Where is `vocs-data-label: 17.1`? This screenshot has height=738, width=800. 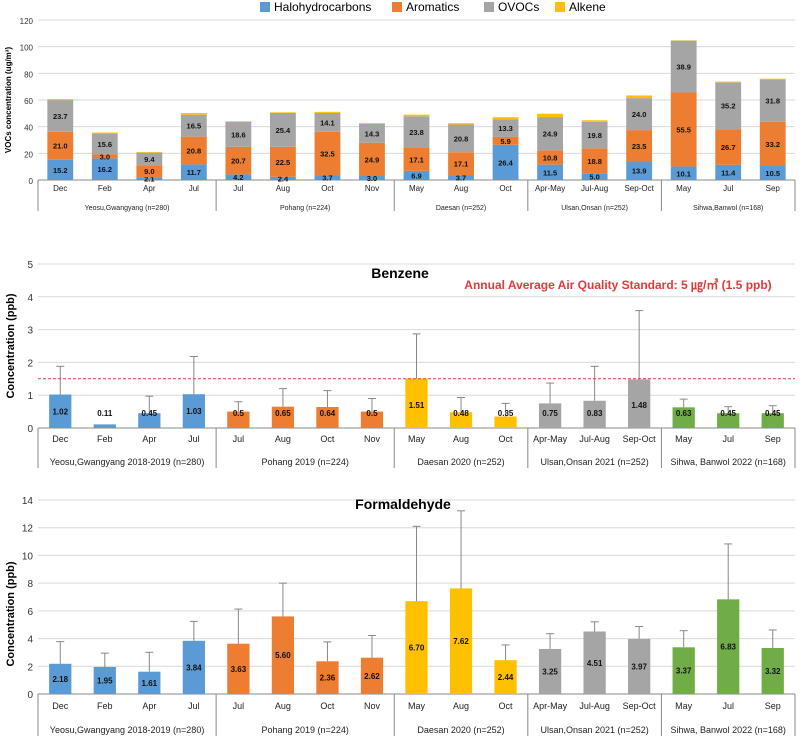
vocs-data-label: 17.1 is located at coordinates (416, 159).